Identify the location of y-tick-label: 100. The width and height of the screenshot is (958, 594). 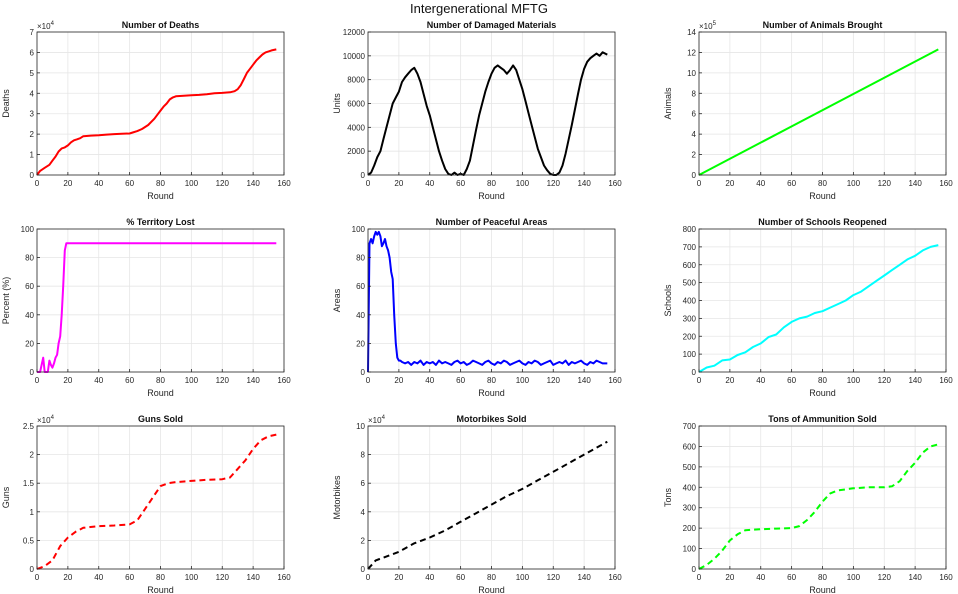
(690, 354).